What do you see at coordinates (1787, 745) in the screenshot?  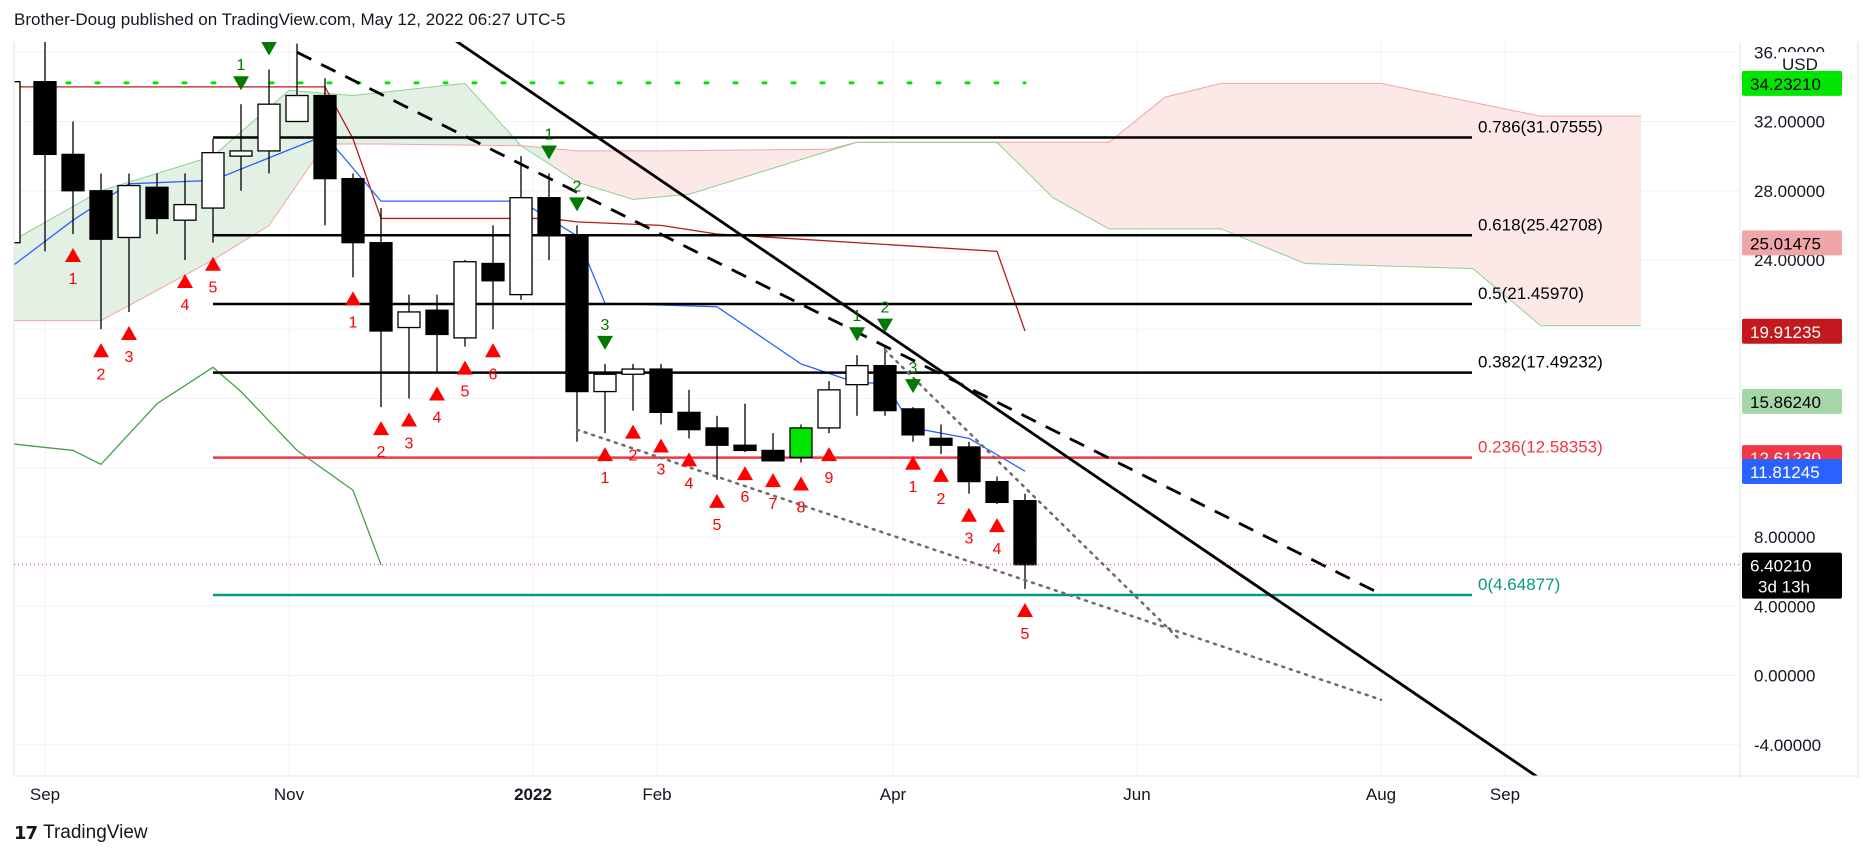 I see `y-tick-label: -4.00000` at bounding box center [1787, 745].